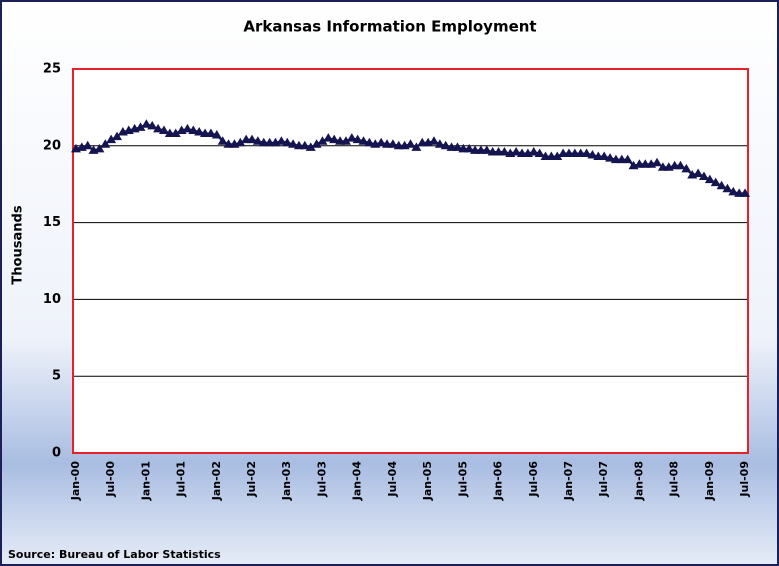 The height and width of the screenshot is (566, 779). Describe the element at coordinates (110, 479) in the screenshot. I see `x-tick-label: Jul-00` at that location.